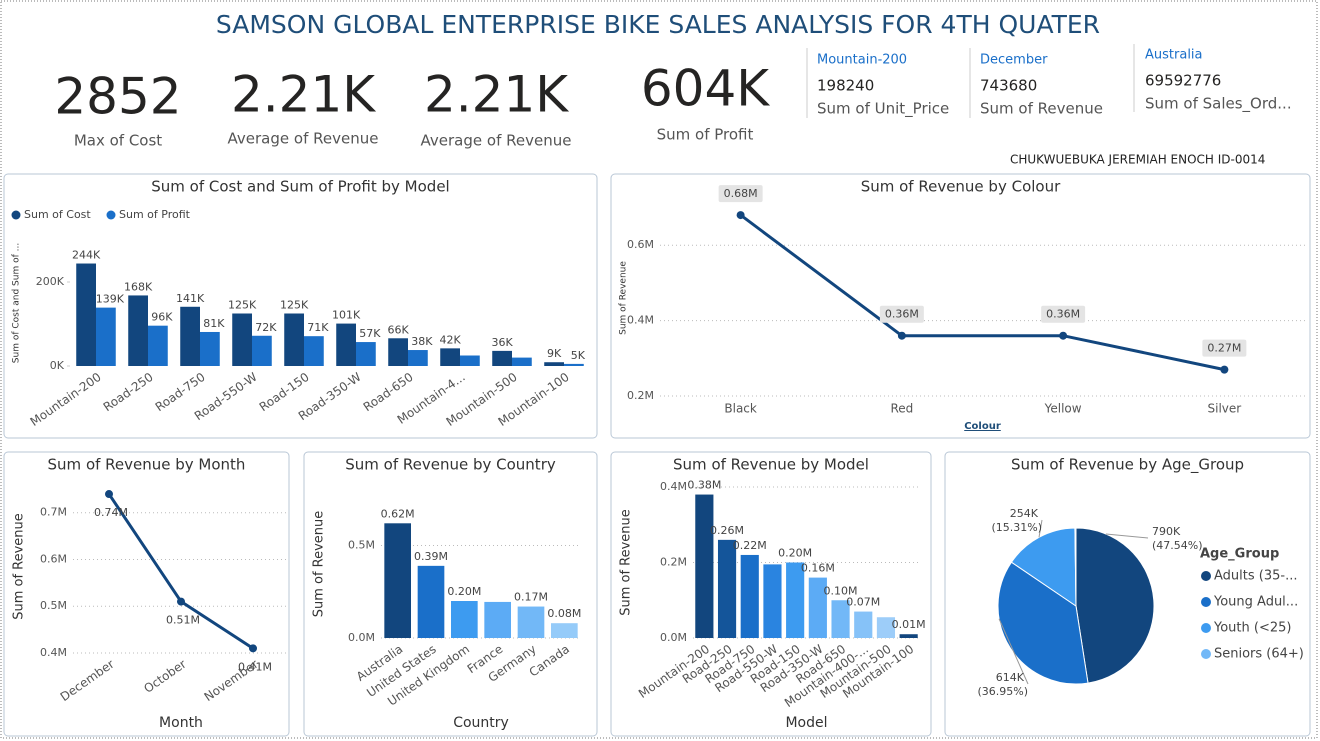 The height and width of the screenshot is (741, 1320). I want to click on y-tick-label: 0.2M, so click(640, 395).